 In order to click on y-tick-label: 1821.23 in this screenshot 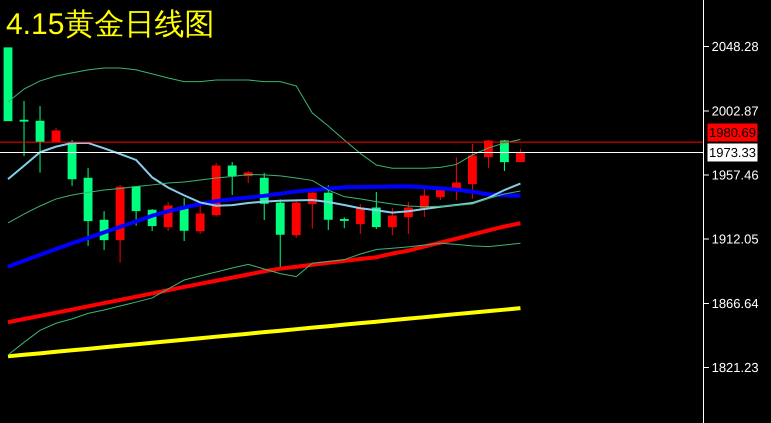, I will do `click(735, 367)`.